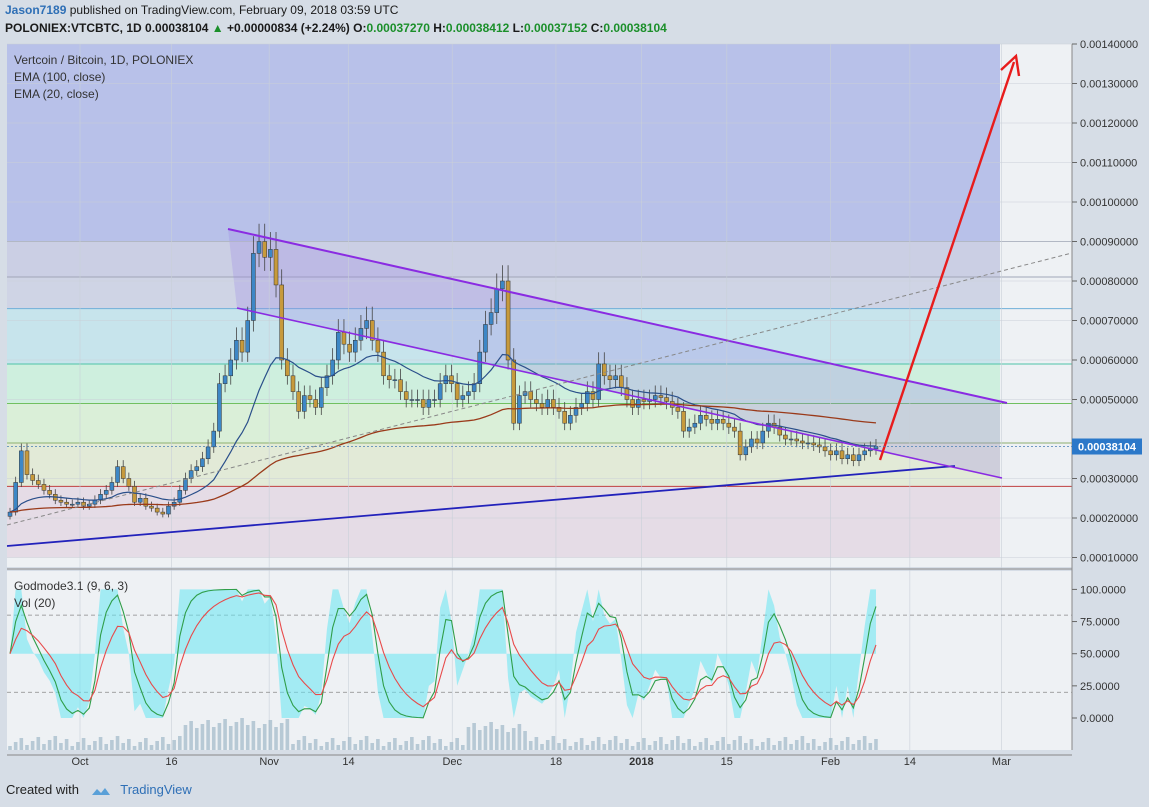  What do you see at coordinates (35, 603) in the screenshot?
I see `volume-legend: Vol (20)` at bounding box center [35, 603].